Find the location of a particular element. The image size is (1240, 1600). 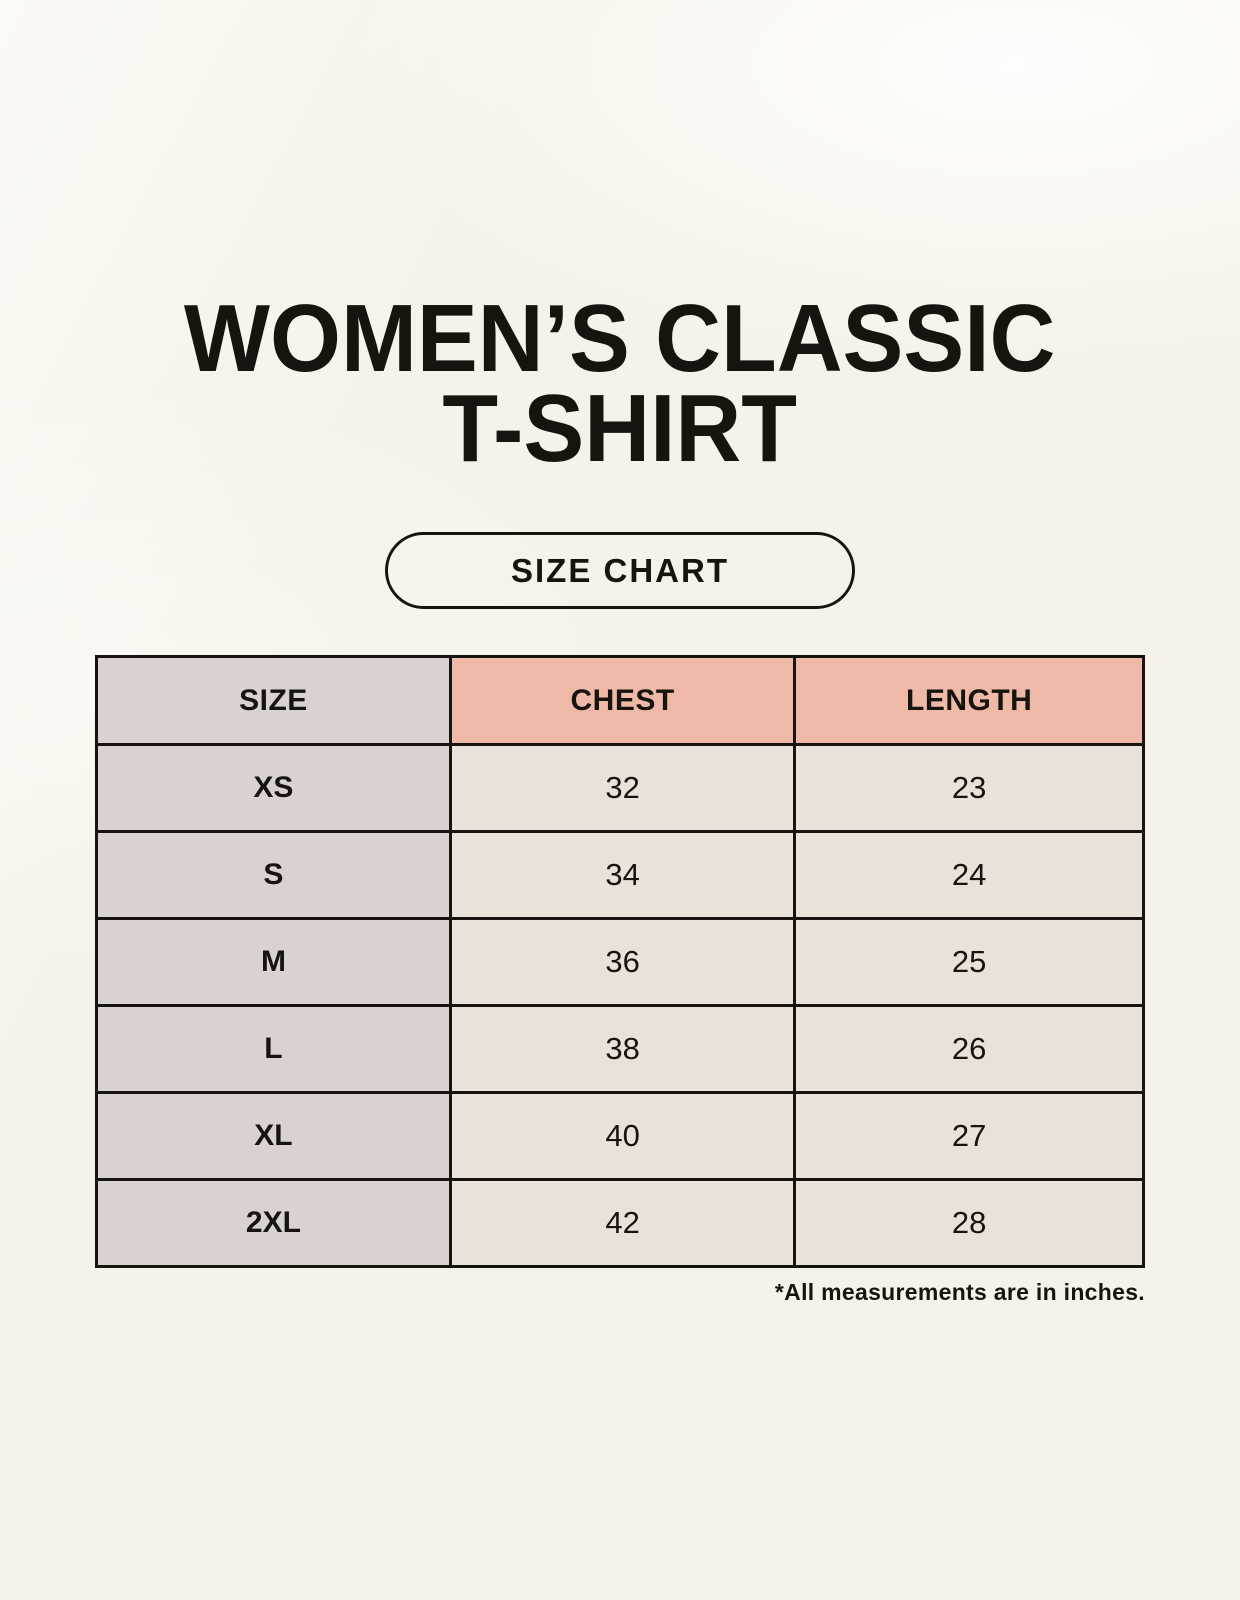

chest-value: 32 is located at coordinates (622, 788).